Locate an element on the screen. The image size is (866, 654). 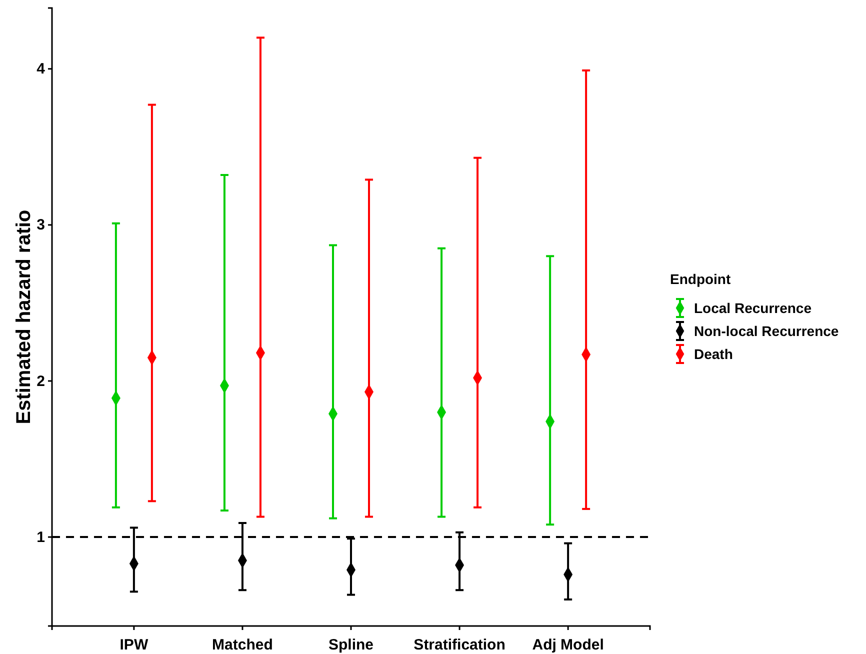
x-tick-label: Spline is located at coordinates (351, 645).